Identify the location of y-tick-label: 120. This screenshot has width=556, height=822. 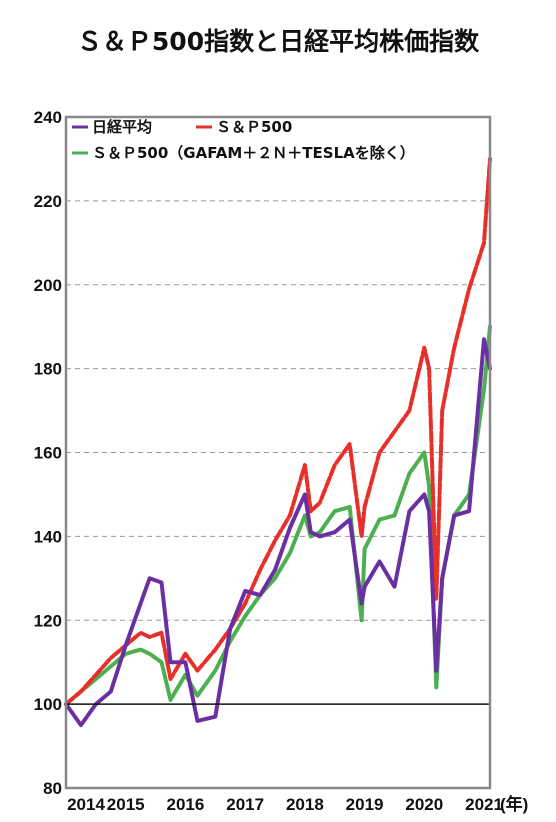
(48, 620).